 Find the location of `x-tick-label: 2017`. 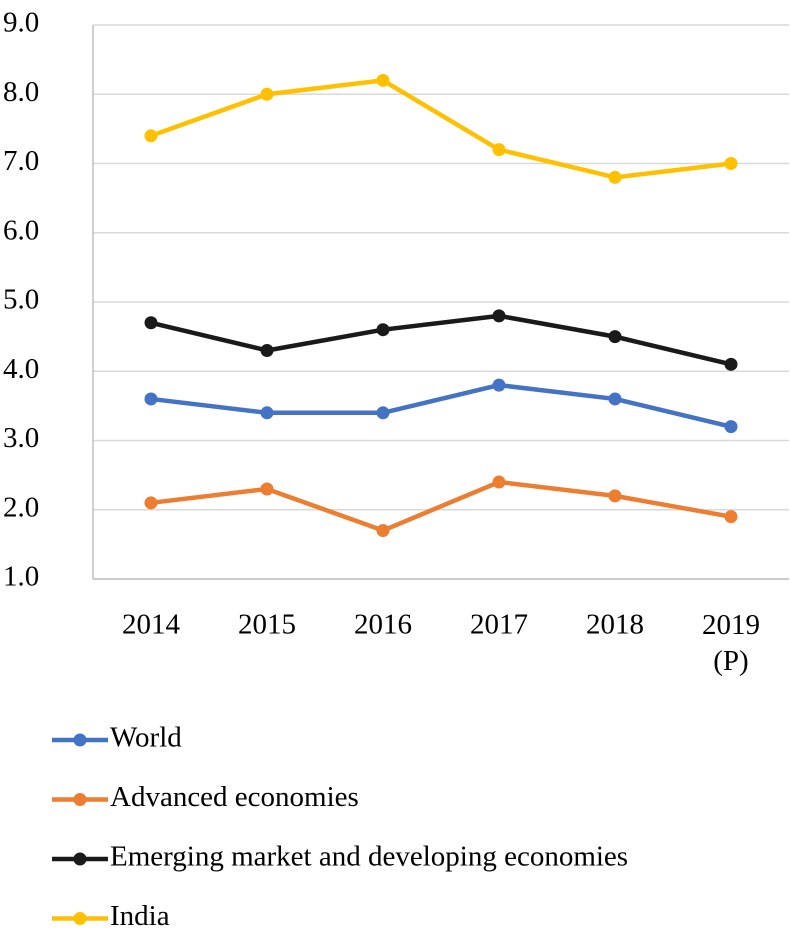

x-tick-label: 2017 is located at coordinates (499, 625).